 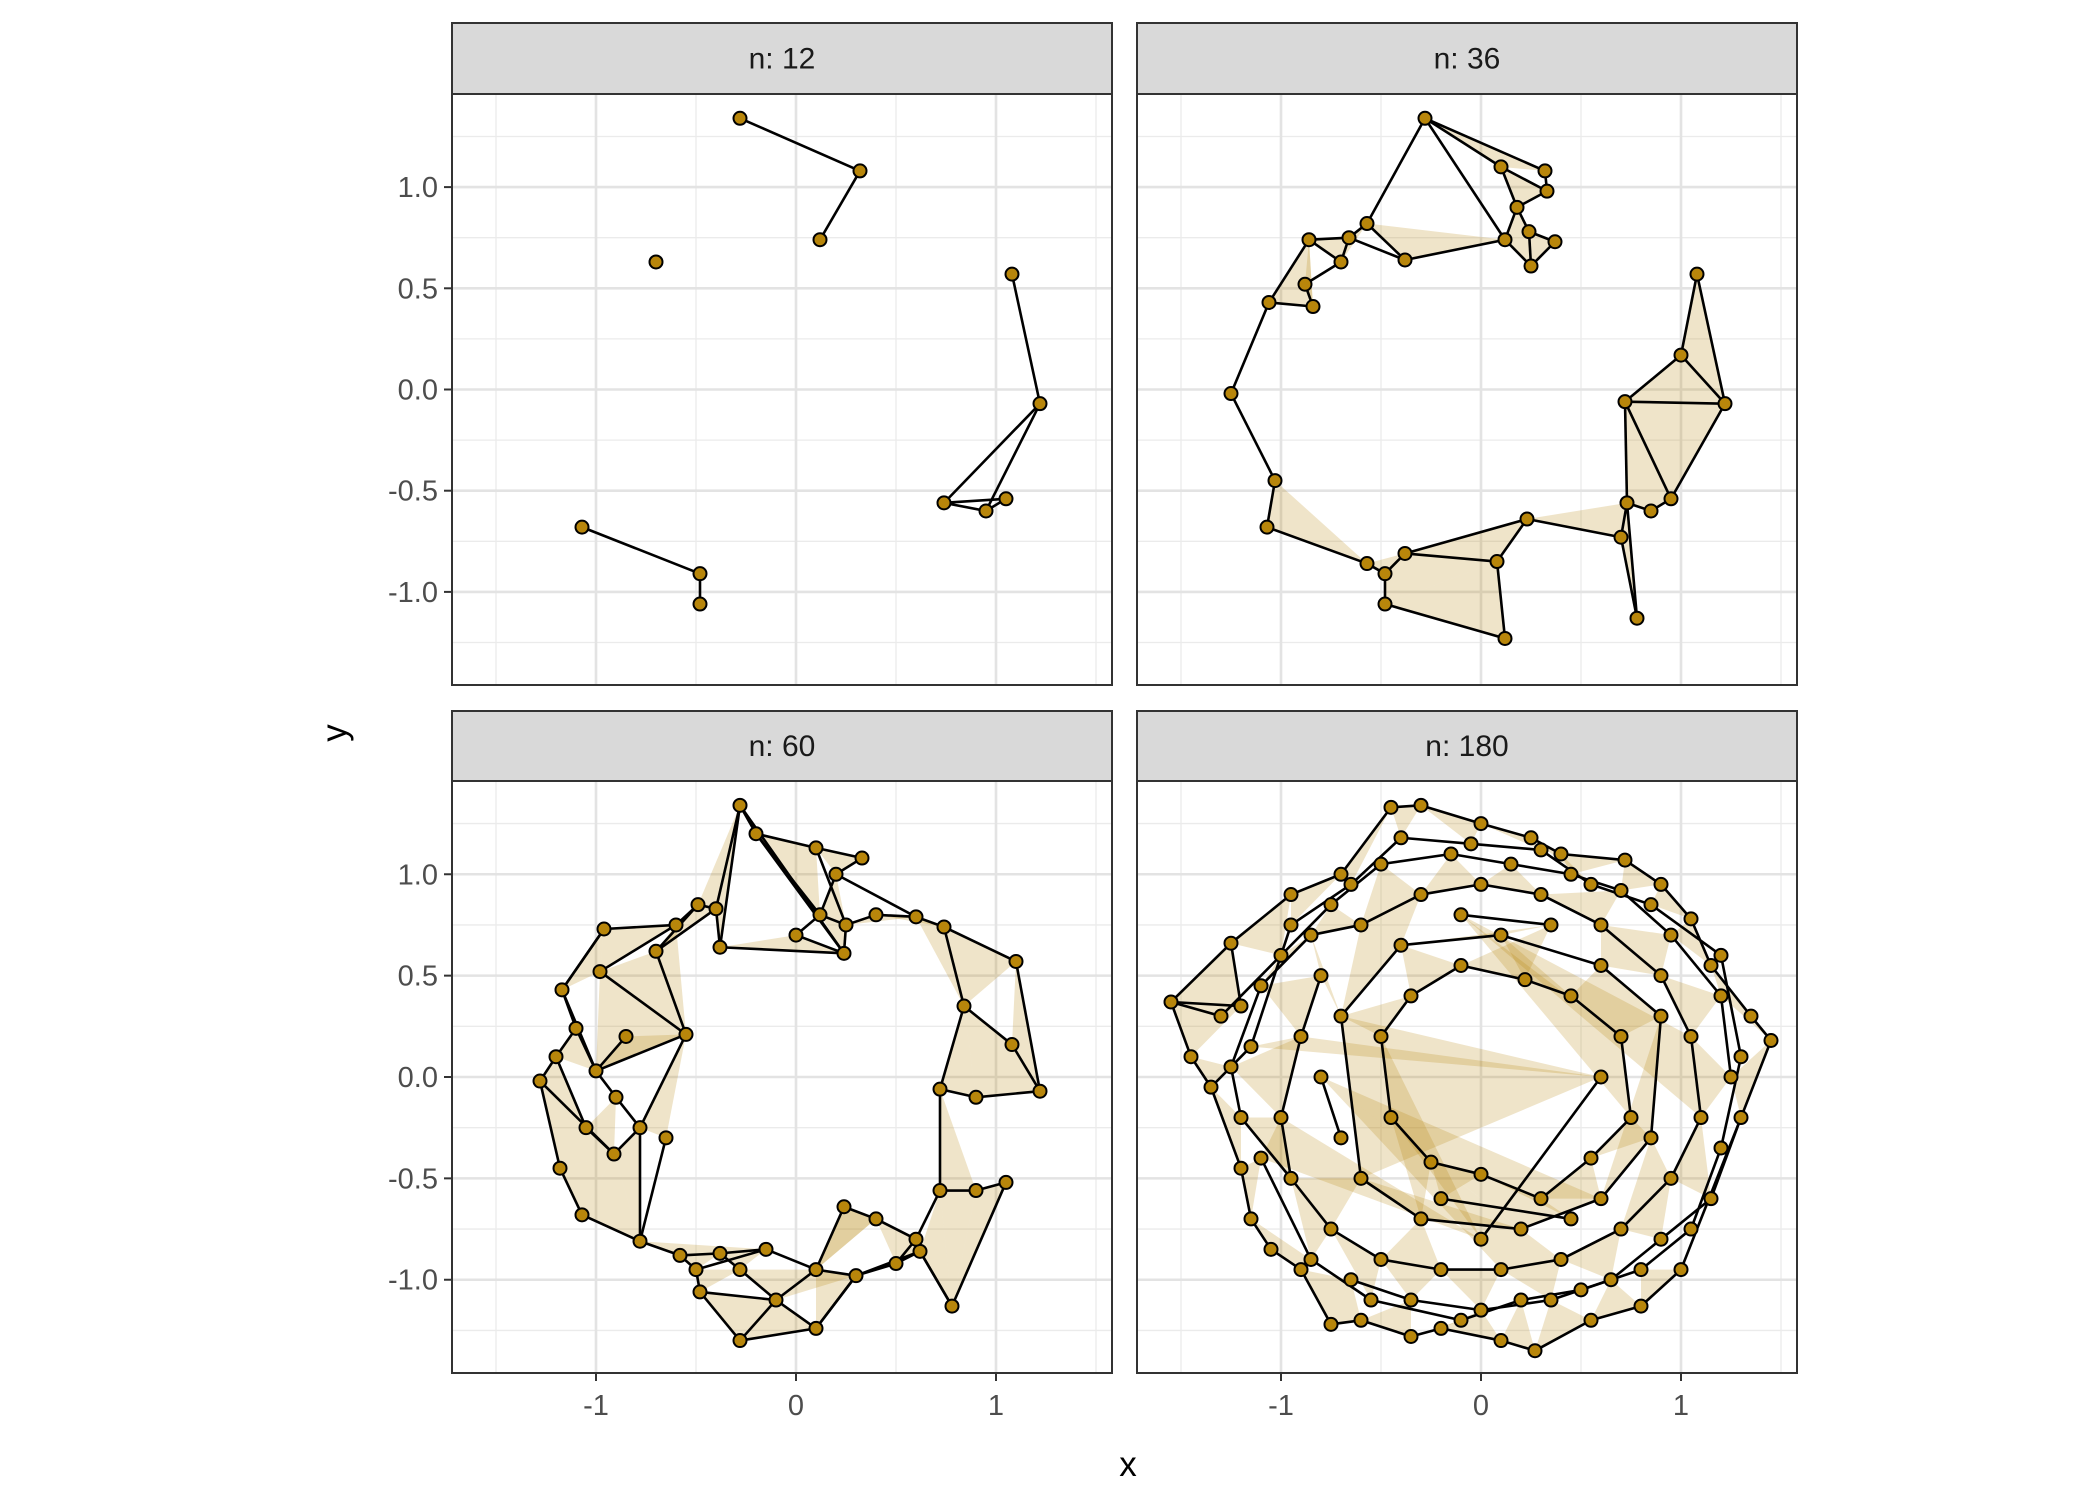 What do you see at coordinates (1466, 746) in the screenshot?
I see `facet-strip-label: n: 180` at bounding box center [1466, 746].